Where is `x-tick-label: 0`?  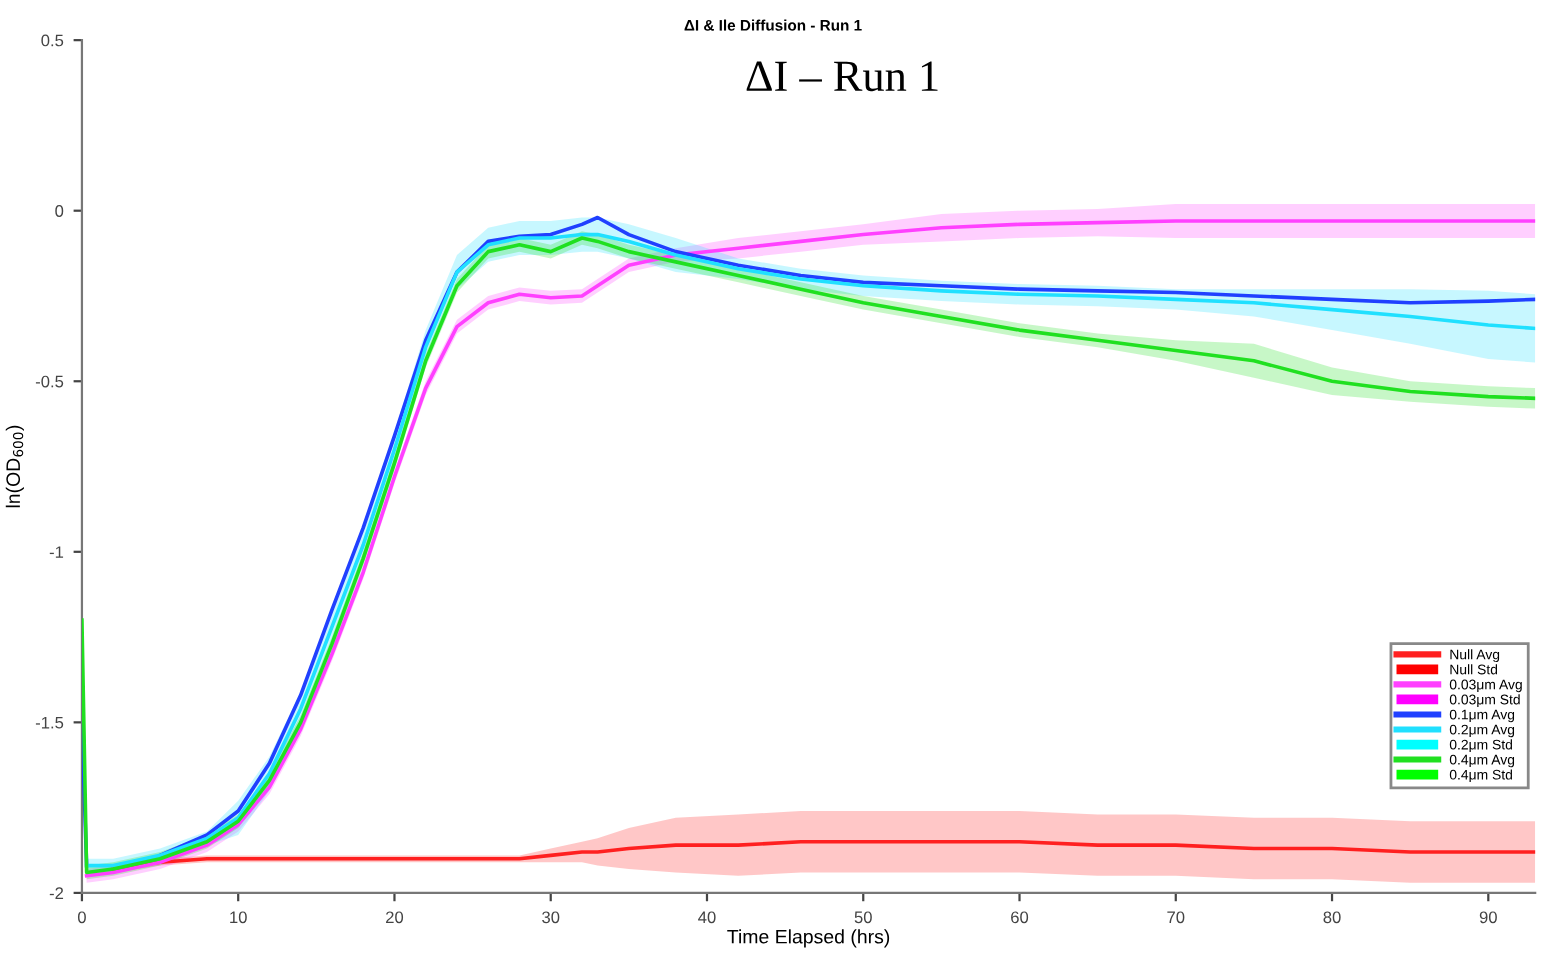 x-tick-label: 0 is located at coordinates (81, 917).